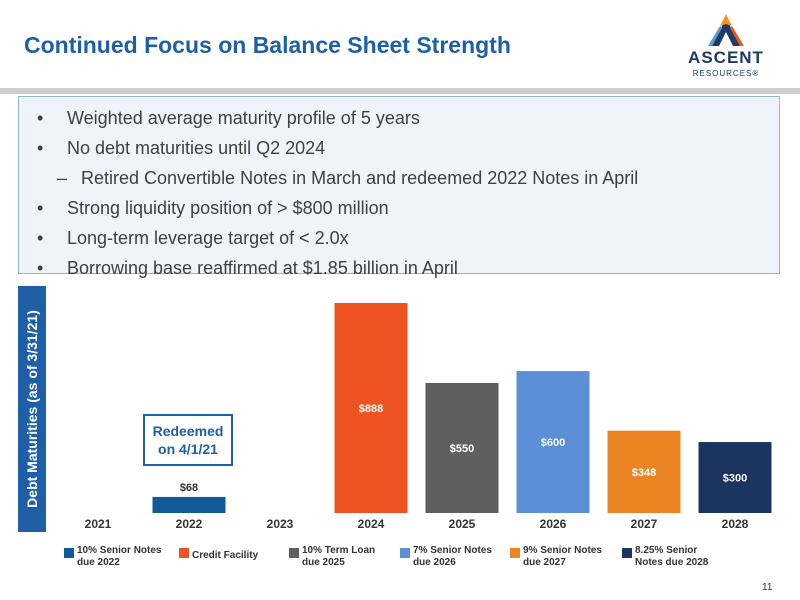  Describe the element at coordinates (352, 557) in the screenshot. I see `legend-label: 10% Term Loan due 2025` at that location.